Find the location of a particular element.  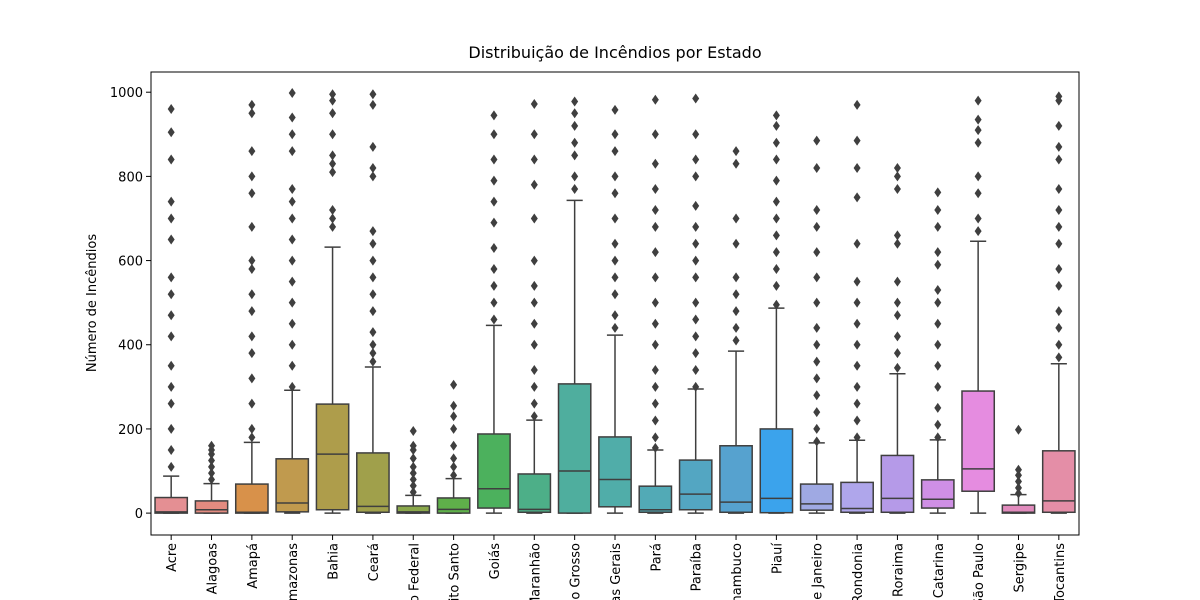

x-tick-label: Paraíba is located at coordinates (697, 567).